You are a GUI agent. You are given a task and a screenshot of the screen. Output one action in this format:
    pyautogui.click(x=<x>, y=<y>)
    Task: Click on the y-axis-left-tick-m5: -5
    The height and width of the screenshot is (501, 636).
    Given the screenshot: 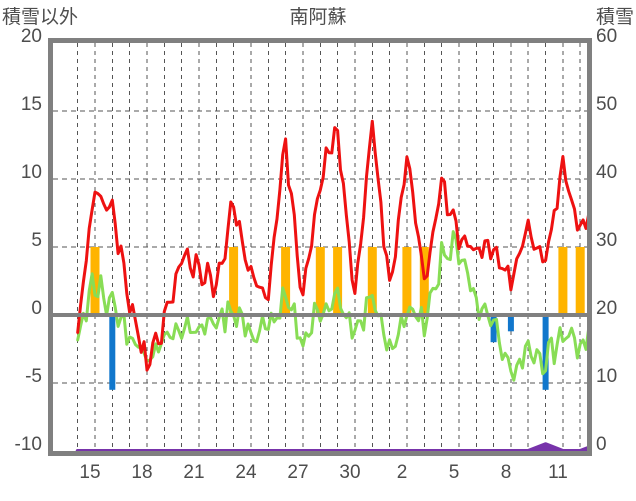 What is the action you would take?
    pyautogui.click(x=33, y=376)
    